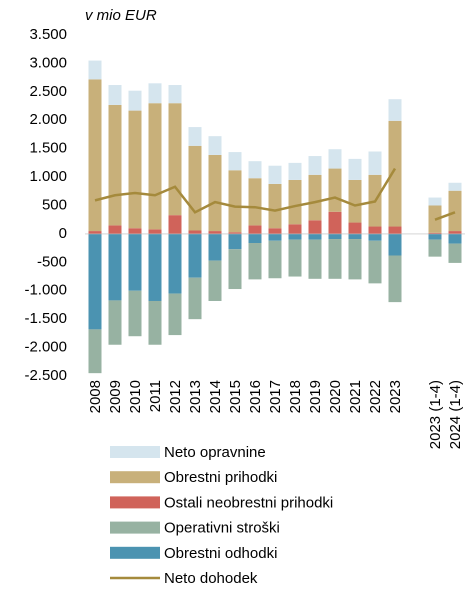  What do you see at coordinates (48, 148) in the screenshot?
I see `y-tick-label: 1.500` at bounding box center [48, 148].